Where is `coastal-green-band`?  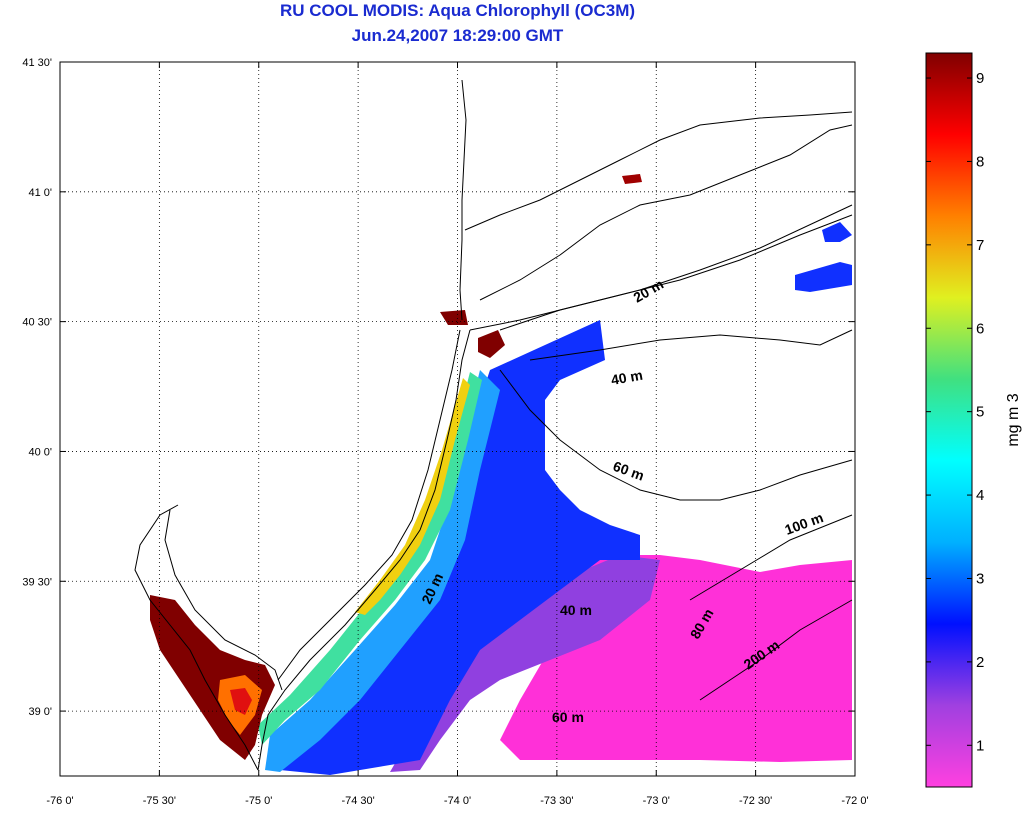
coastal-green-band is located at coordinates (370, 558).